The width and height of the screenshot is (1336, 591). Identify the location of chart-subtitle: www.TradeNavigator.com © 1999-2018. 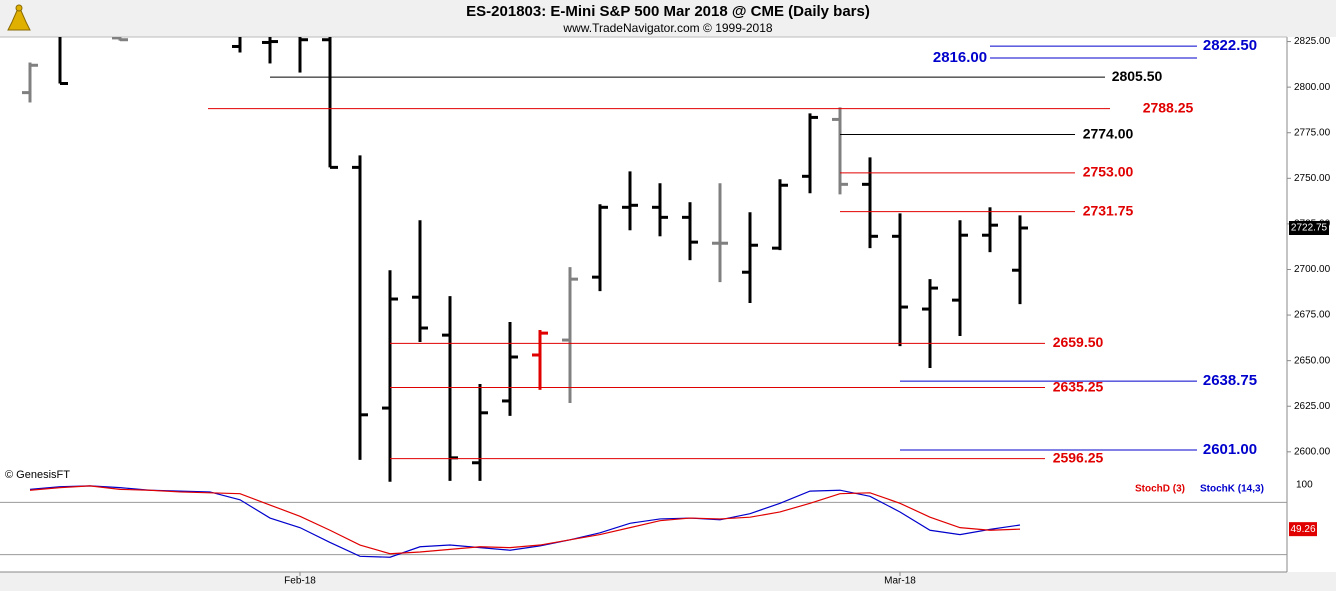
(667, 28).